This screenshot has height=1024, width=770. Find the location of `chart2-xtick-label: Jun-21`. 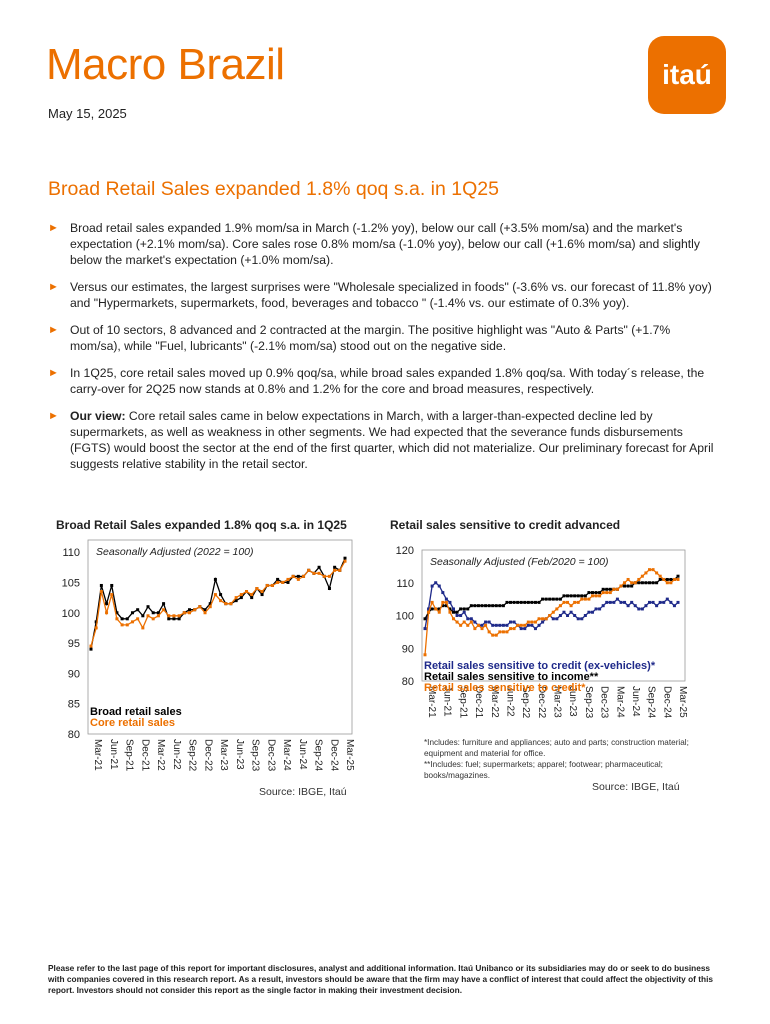

chart2-xtick-label: Jun-21 is located at coordinates (447, 701).